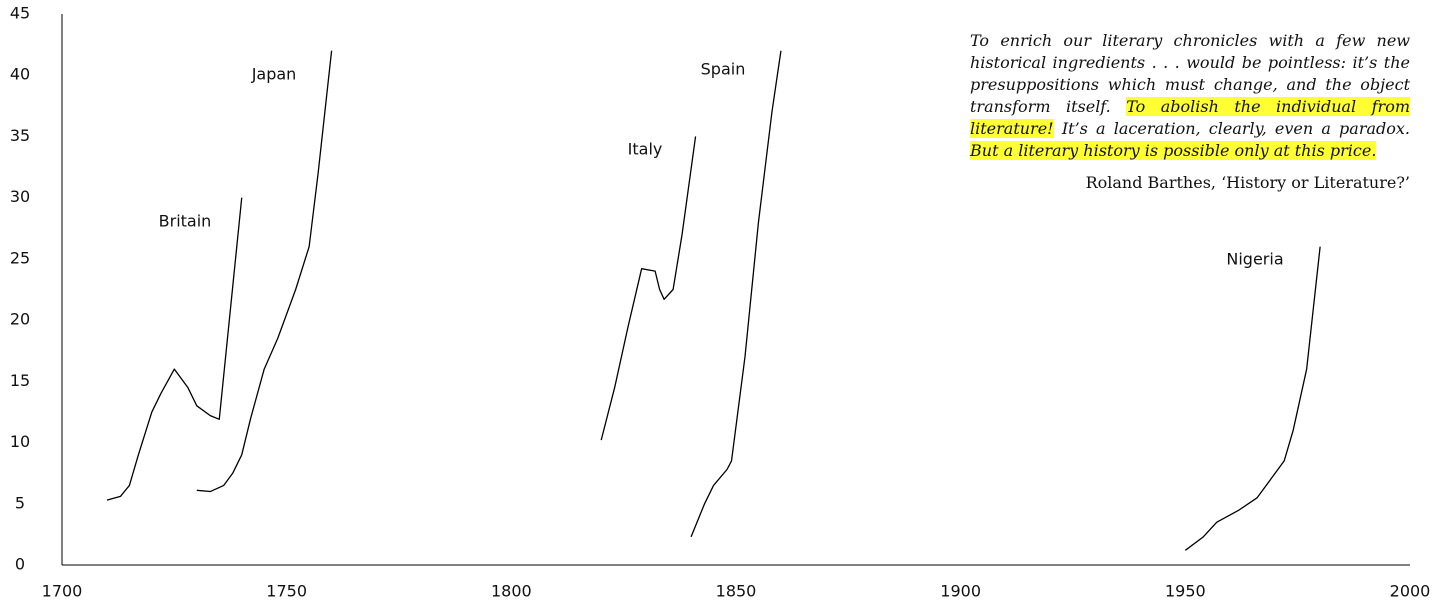 Image resolution: width=1439 pixels, height=608 pixels. Describe the element at coordinates (1254, 259) in the screenshot. I see `series-label: Nigeria` at that location.